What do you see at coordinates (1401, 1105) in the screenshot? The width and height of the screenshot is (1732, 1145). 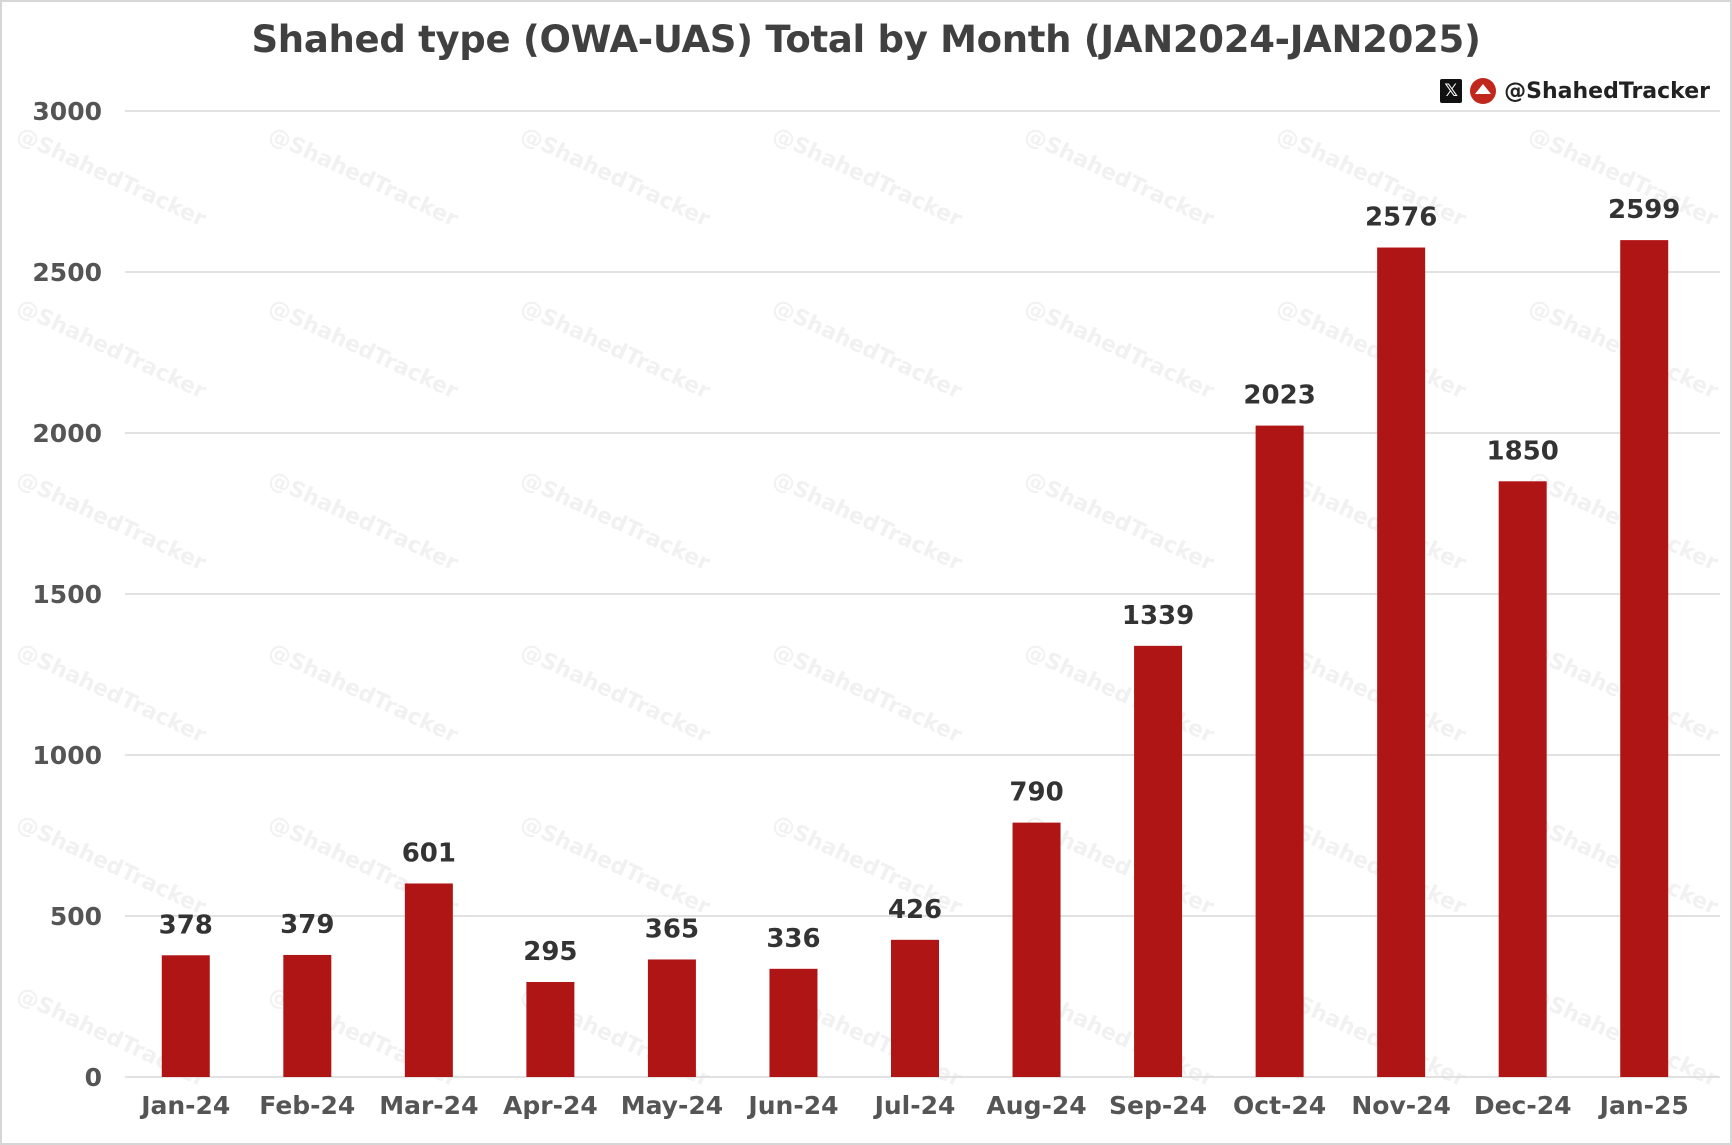 I see `x-tick-label: Nov-24` at bounding box center [1401, 1105].